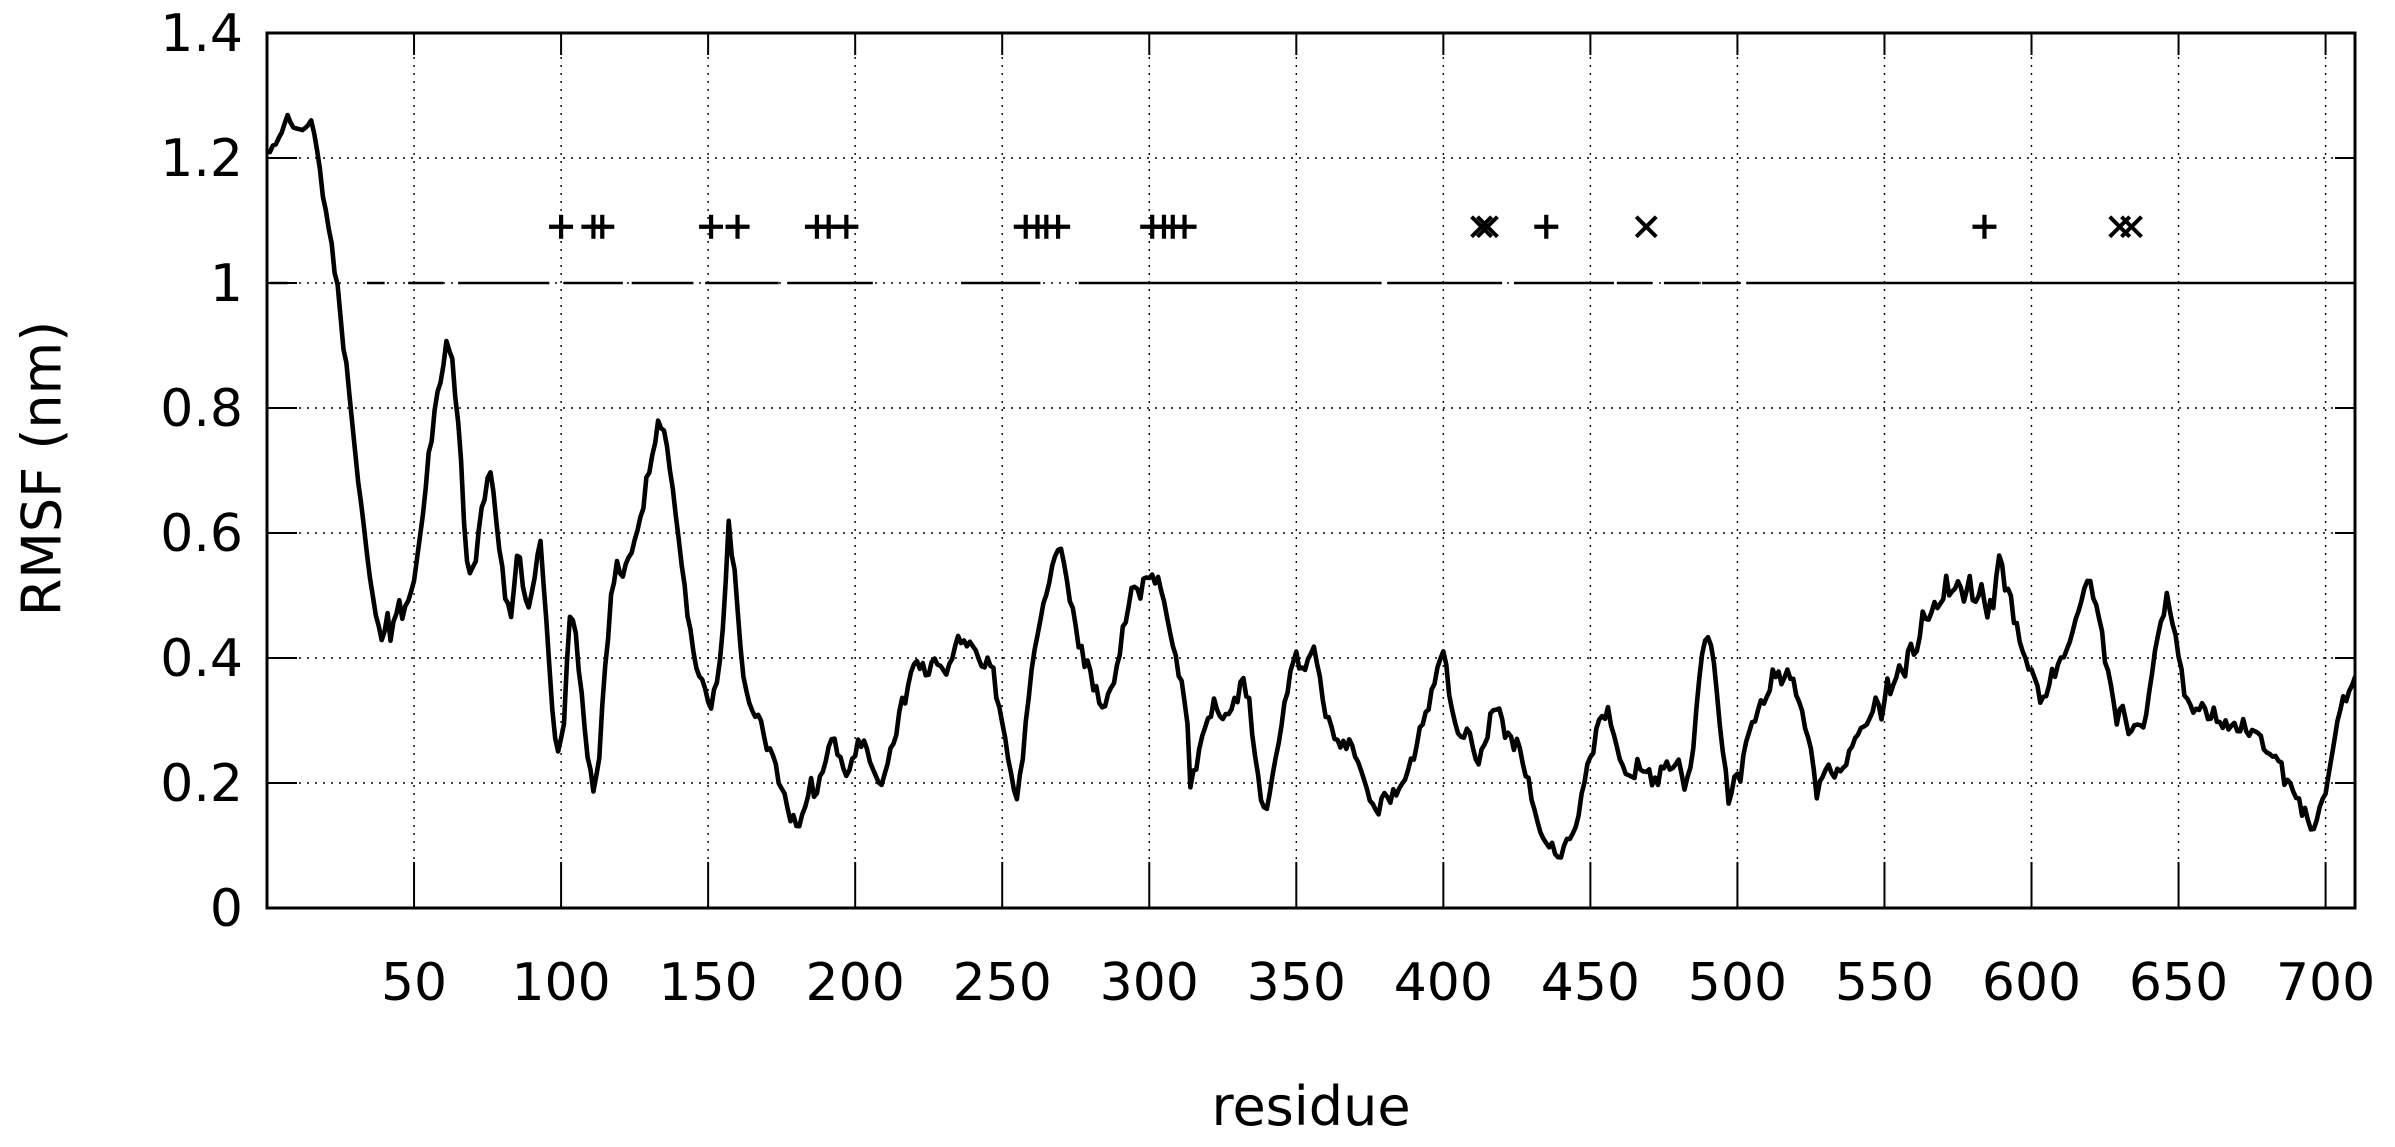 The width and height of the screenshot is (2395, 1147). I want to click on x-tick-label: 100, so click(560, 983).